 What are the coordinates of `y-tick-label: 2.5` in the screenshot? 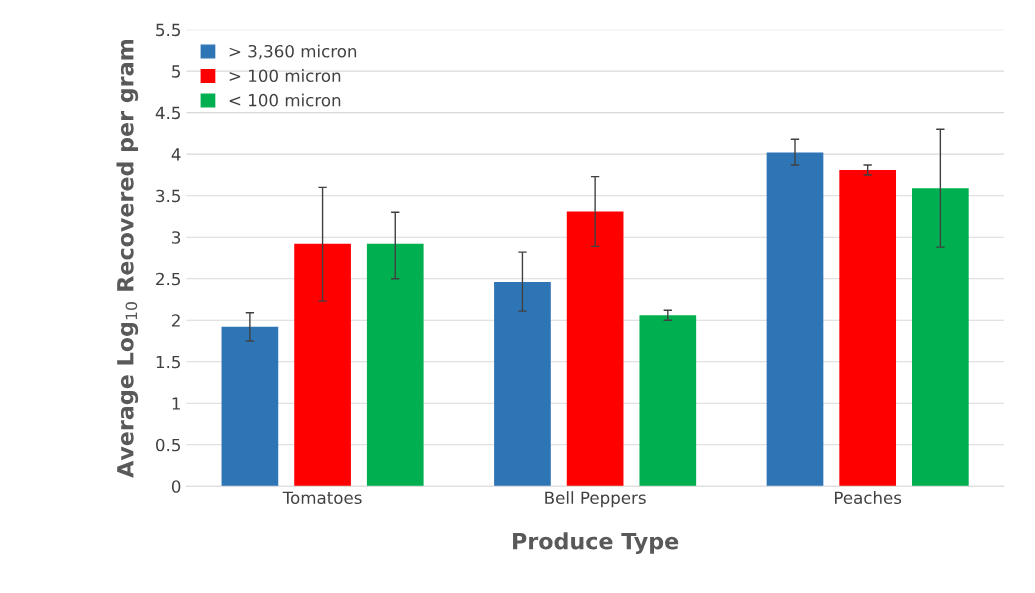 It's located at (168, 279).